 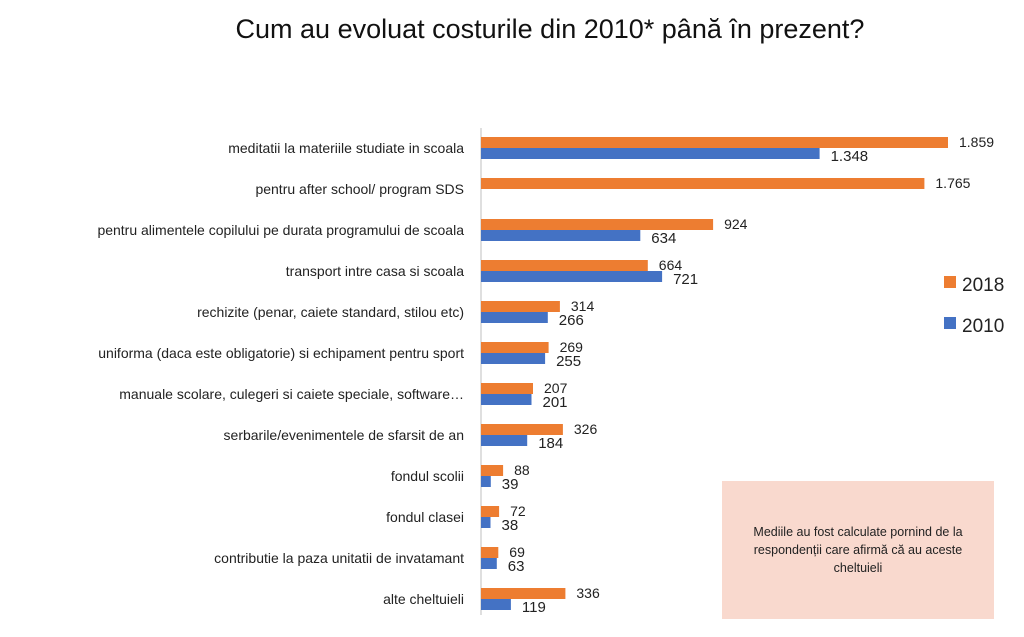 I want to click on value-label-2018-12: 336, so click(x=588, y=593).